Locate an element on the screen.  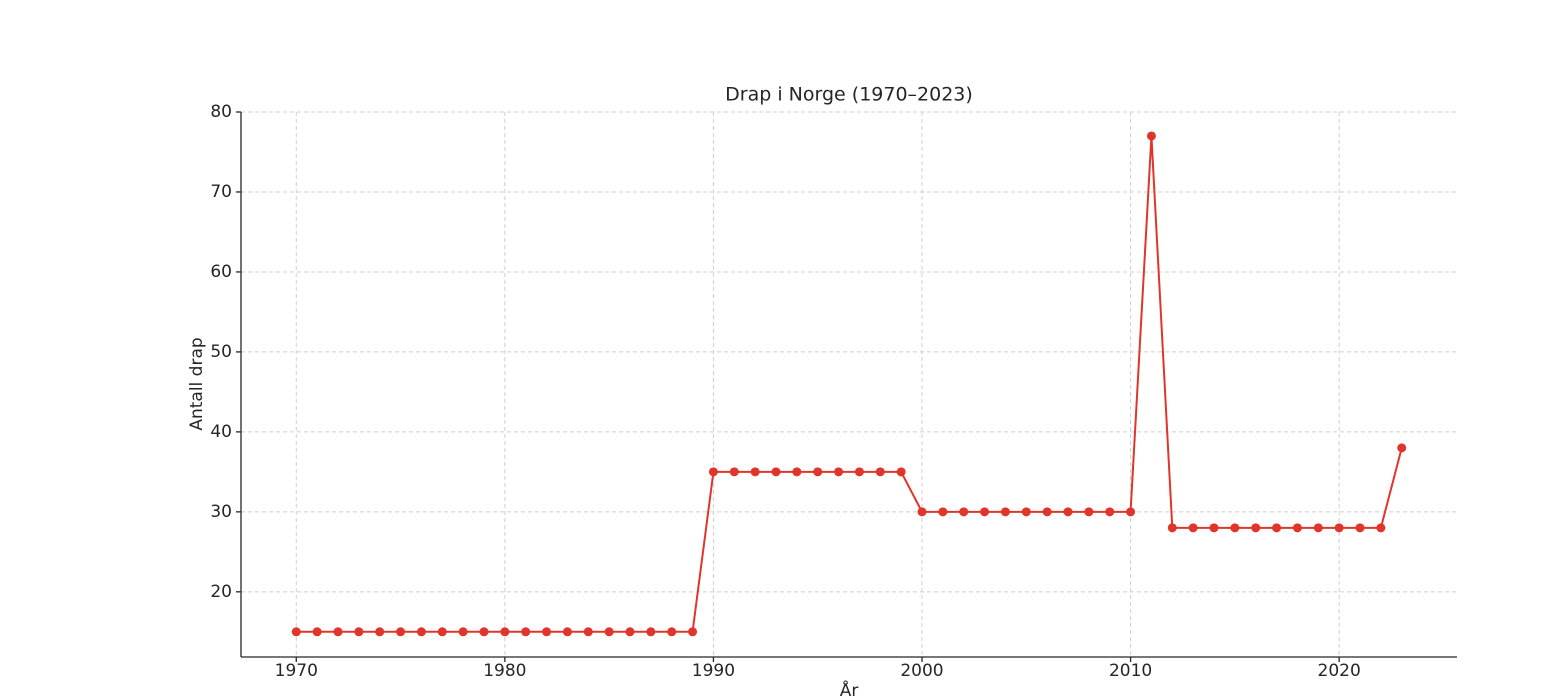
x-tick-label: 1980 is located at coordinates (504, 671).